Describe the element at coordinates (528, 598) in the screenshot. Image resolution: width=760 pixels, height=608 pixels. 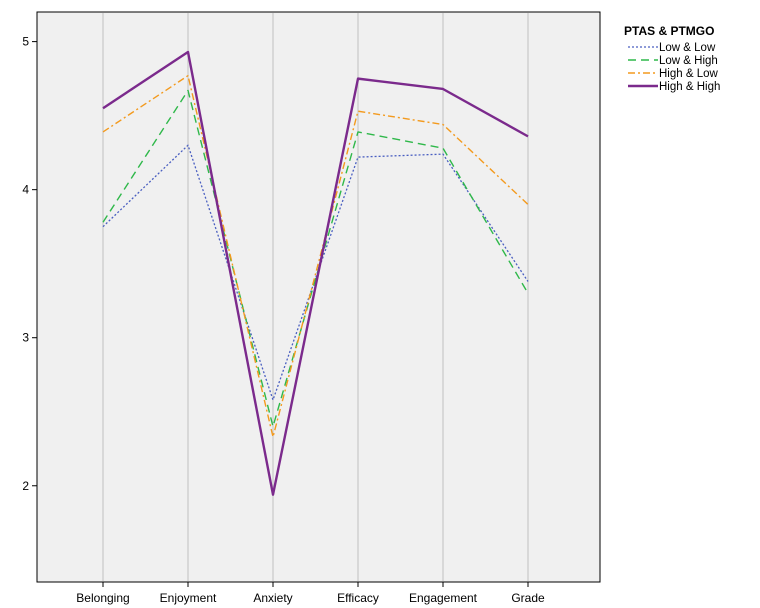
I see `x-tick-label-grade: Grade` at that location.